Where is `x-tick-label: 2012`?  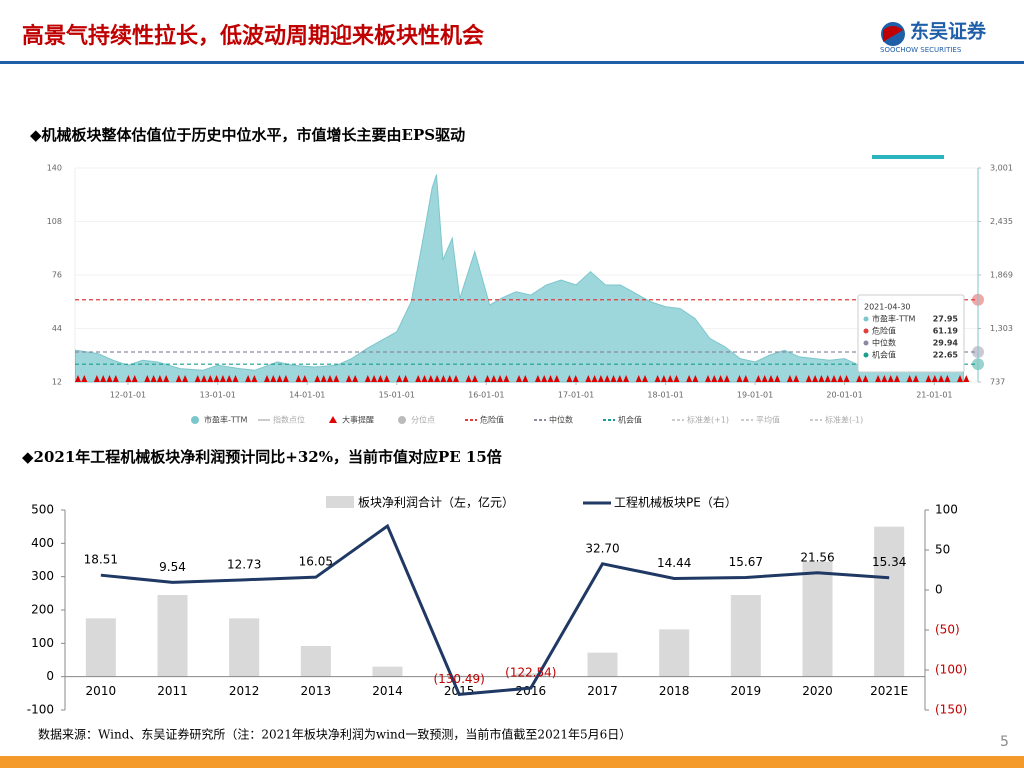
x-tick-label: 2012 is located at coordinates (244, 691).